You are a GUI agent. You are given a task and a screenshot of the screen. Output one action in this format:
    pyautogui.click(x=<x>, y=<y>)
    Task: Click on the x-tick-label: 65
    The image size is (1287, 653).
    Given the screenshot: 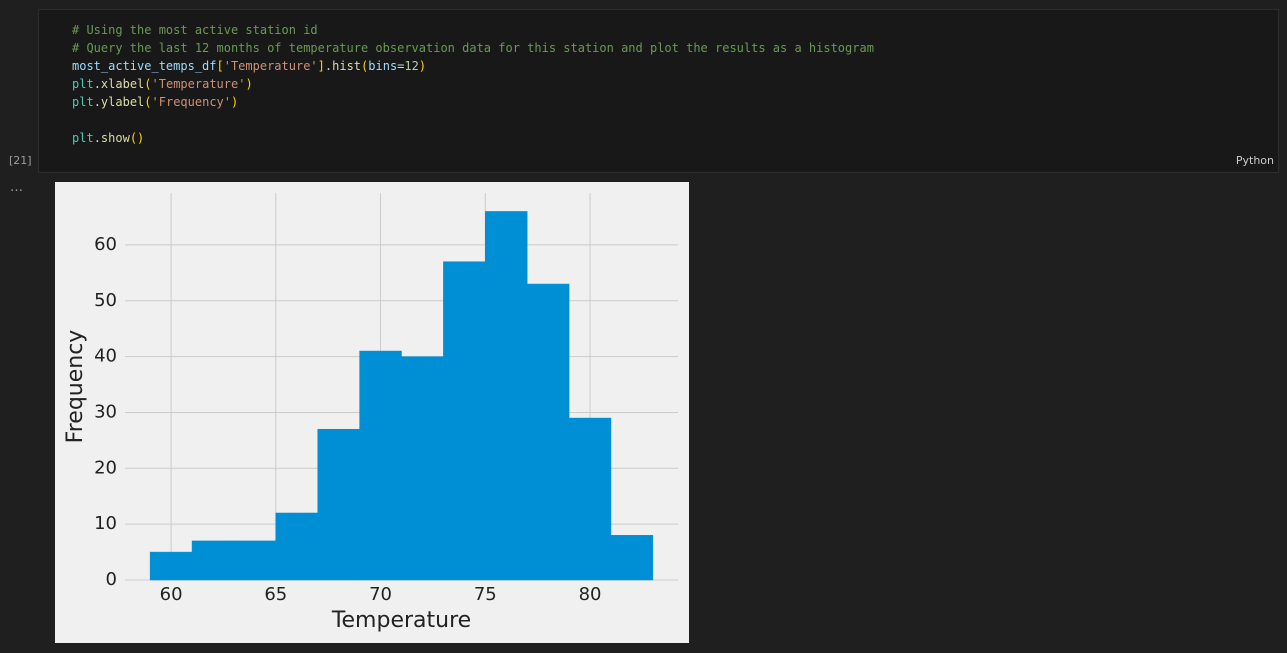 What is the action you would take?
    pyautogui.click(x=275, y=594)
    